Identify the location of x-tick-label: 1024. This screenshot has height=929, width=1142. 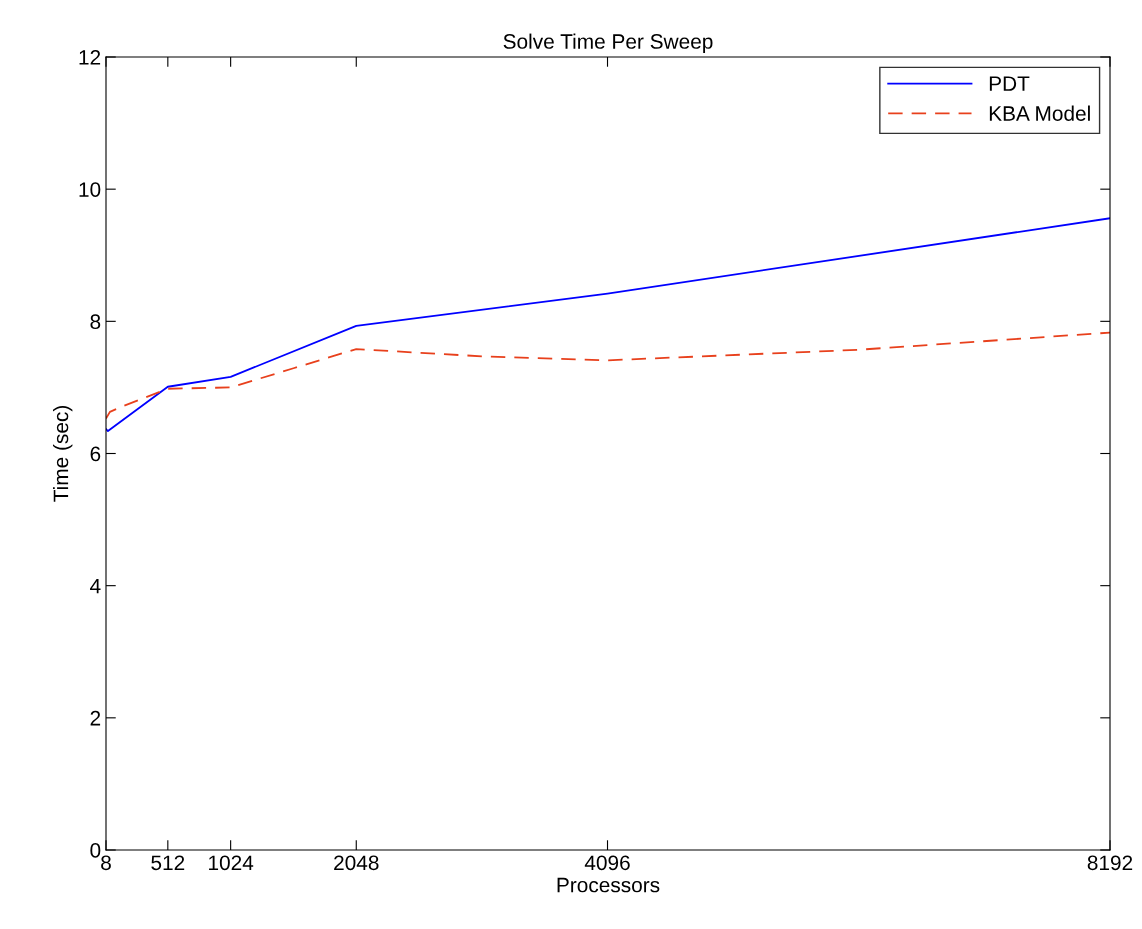
(231, 863).